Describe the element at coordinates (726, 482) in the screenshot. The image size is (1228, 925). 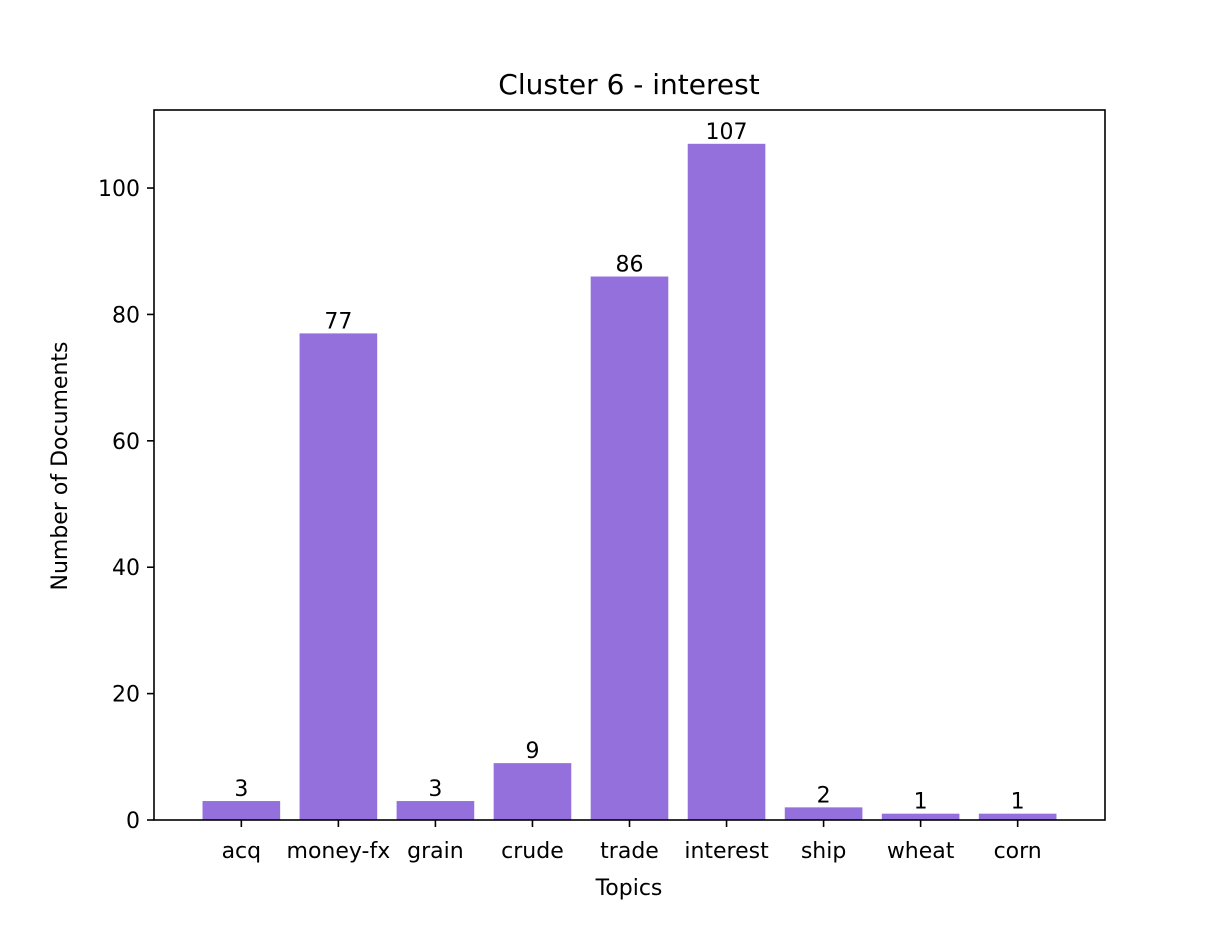
I see `bar-interest` at that location.